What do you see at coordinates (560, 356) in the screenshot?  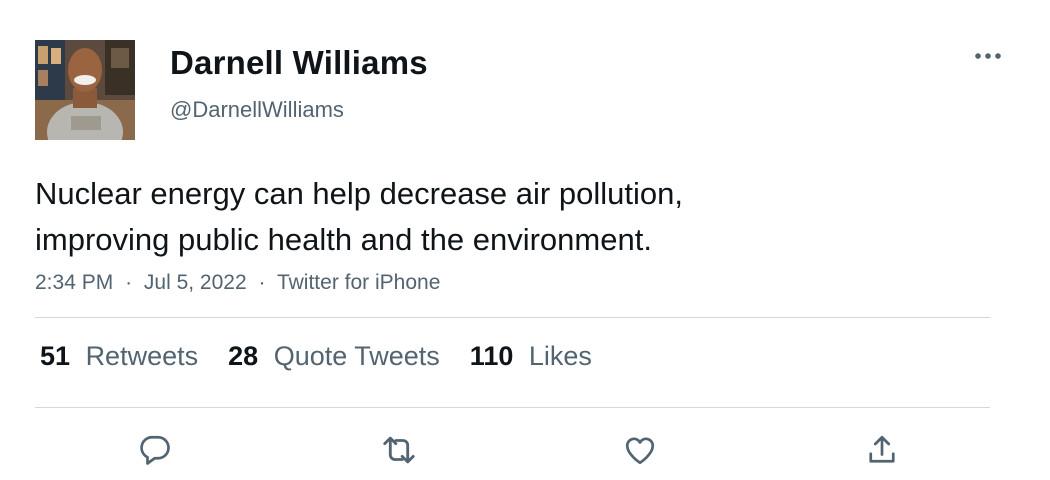 I see `likes-label: Likes` at bounding box center [560, 356].